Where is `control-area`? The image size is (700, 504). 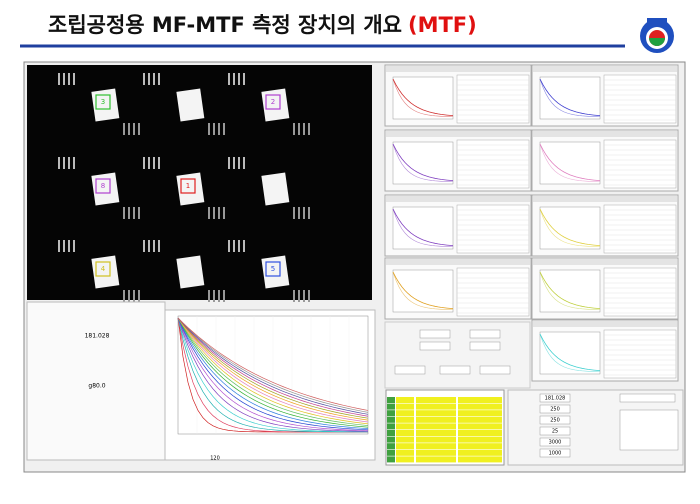
control-area is located at coordinates (457, 355).